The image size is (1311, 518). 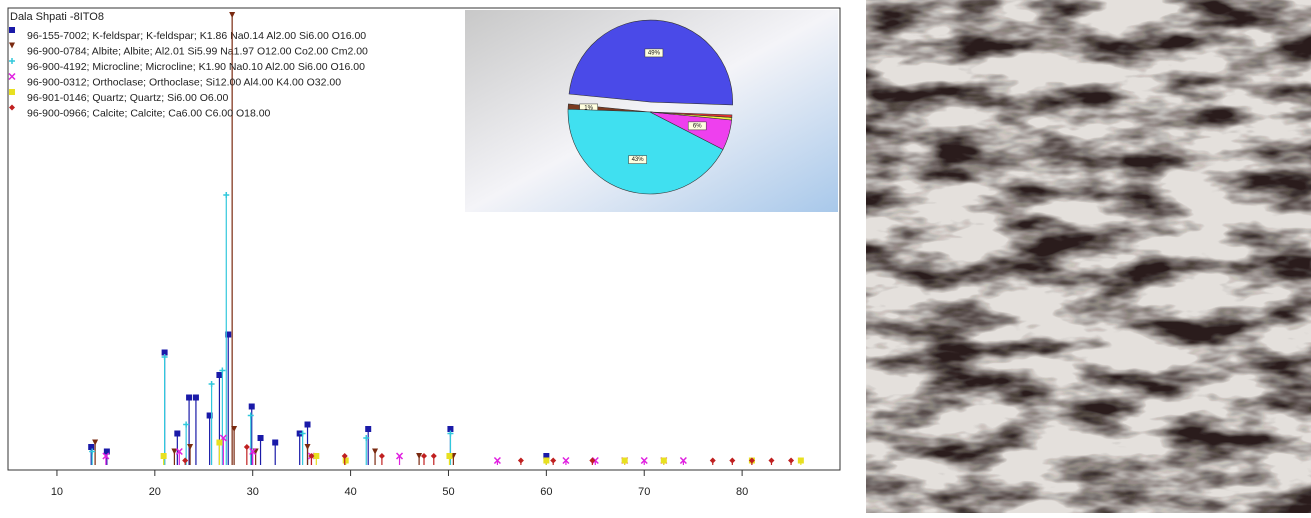 I want to click on x-tick-label: 70, so click(x=644, y=492).